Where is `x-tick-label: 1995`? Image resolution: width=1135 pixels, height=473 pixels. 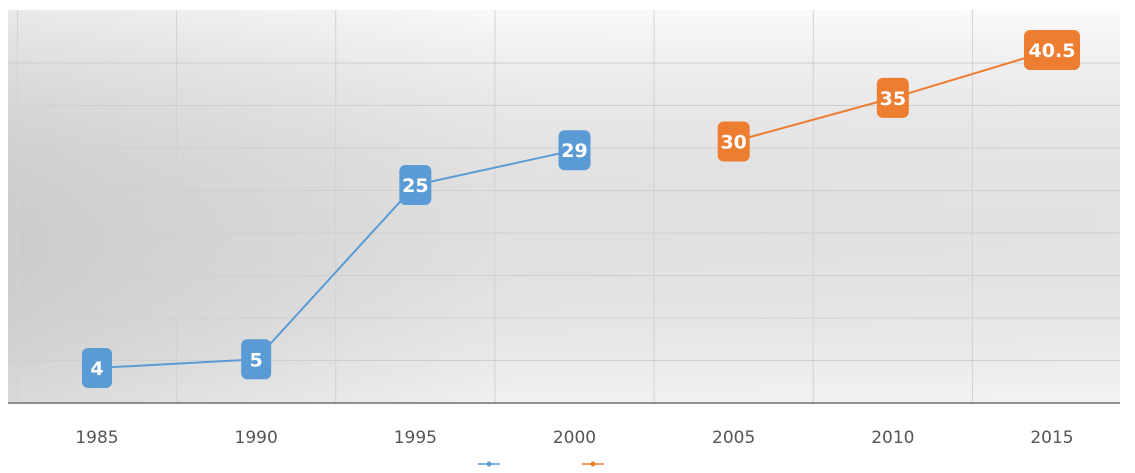
x-tick-label: 1995 is located at coordinates (415, 438).